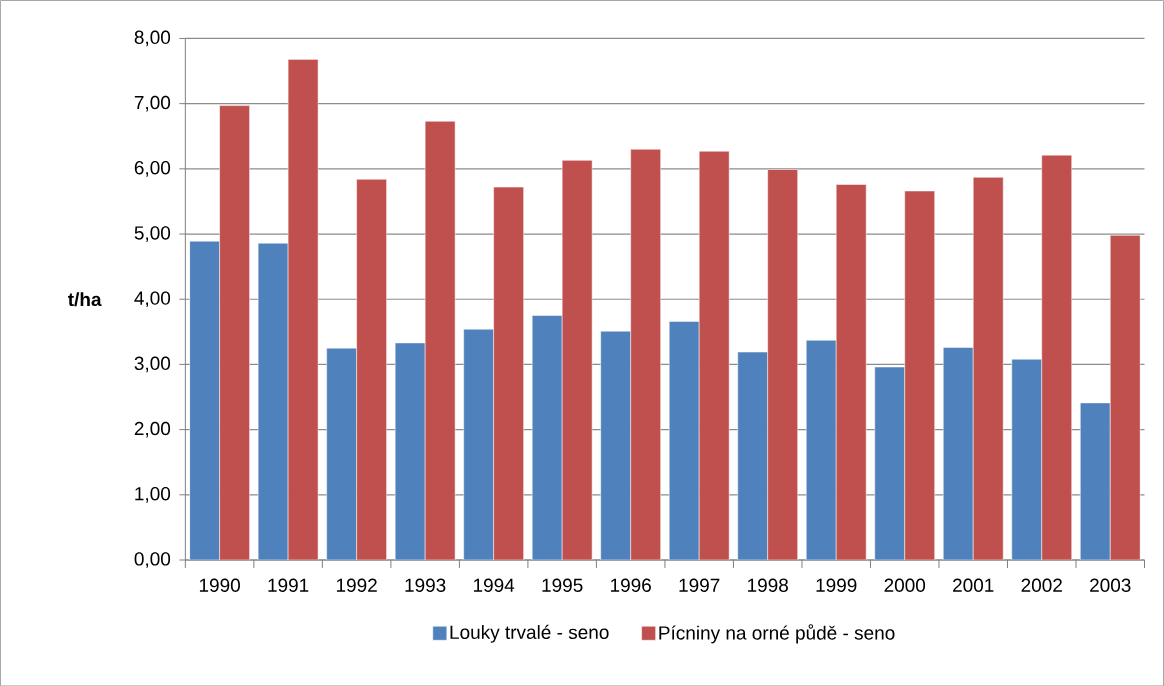  What do you see at coordinates (973, 585) in the screenshot?
I see `x-tick-label: 2001` at bounding box center [973, 585].